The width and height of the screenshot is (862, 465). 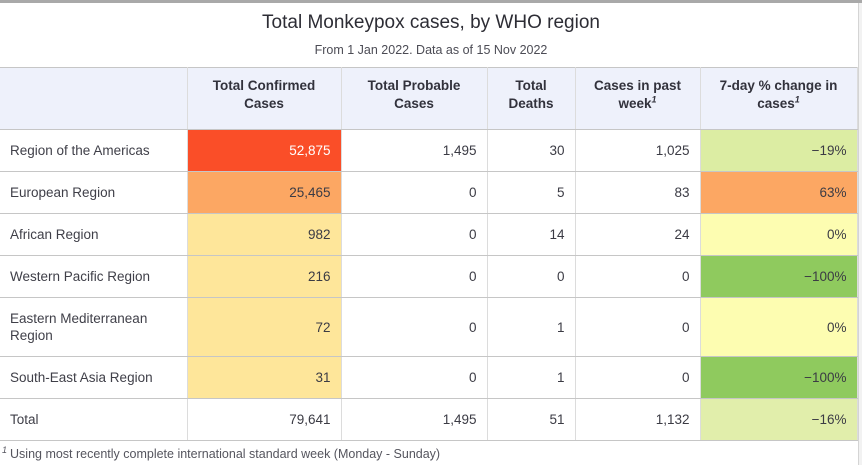 What do you see at coordinates (94, 419) in the screenshot?
I see `region-name-cell: Total` at bounding box center [94, 419].